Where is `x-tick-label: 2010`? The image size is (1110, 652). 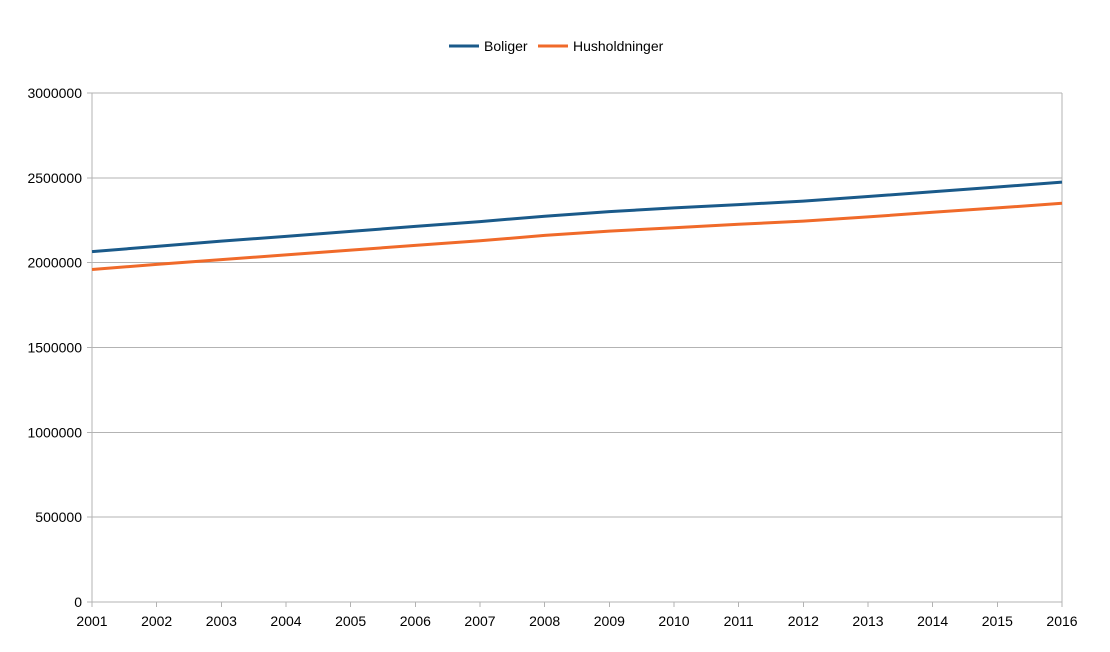
x-tick-label: 2010 is located at coordinates (673, 621).